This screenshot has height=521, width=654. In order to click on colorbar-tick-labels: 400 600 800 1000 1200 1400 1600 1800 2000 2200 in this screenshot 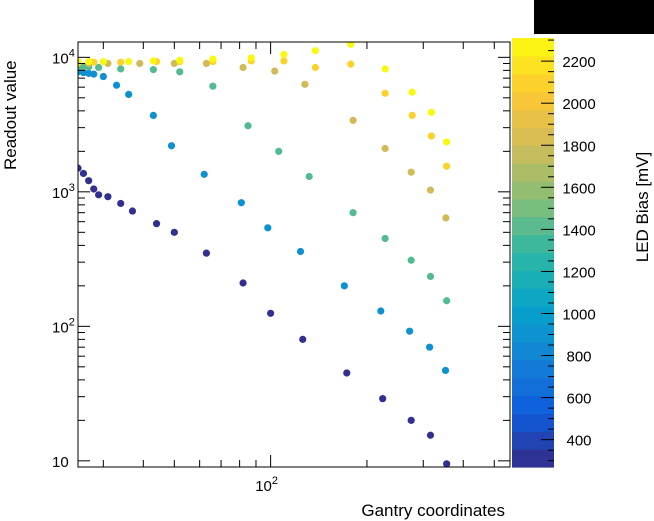, I will do `click(578, 252)`.